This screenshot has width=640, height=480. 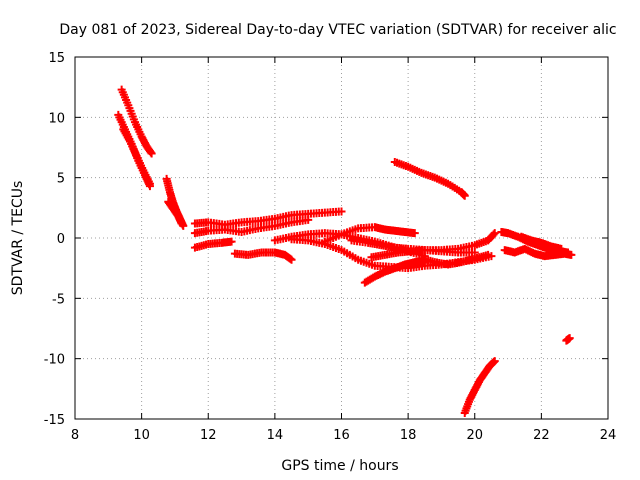 What do you see at coordinates (56, 58) in the screenshot?
I see `y-tick-label: 15` at bounding box center [56, 58].